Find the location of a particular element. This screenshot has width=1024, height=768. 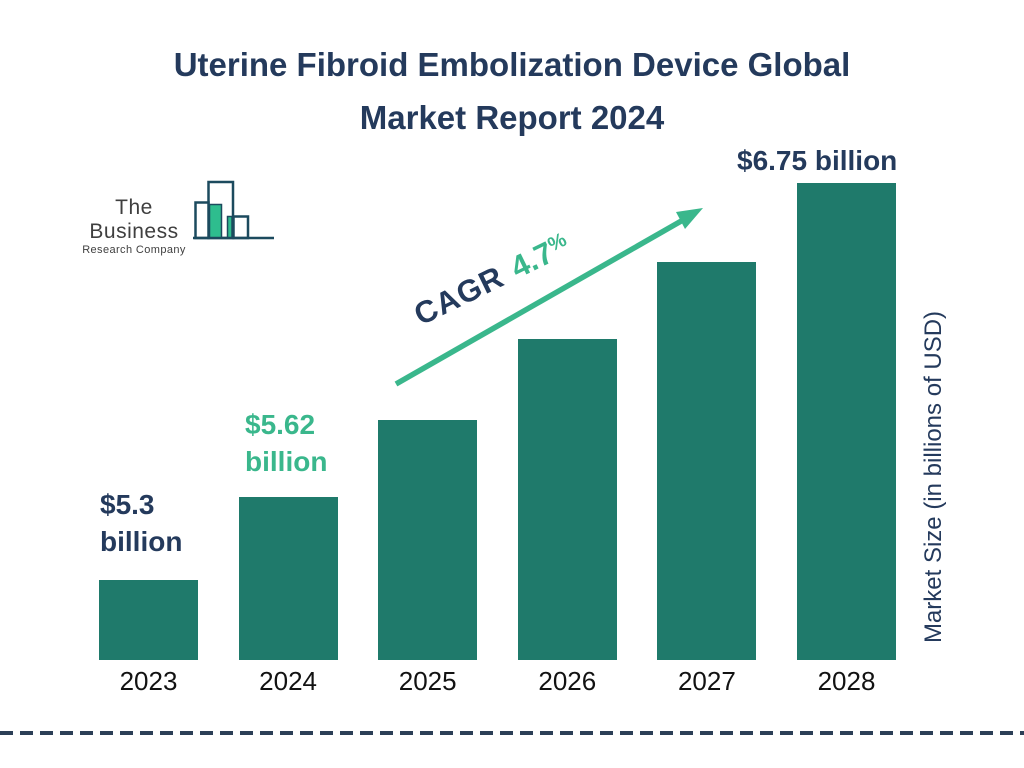

value-label-2028: $6.75 billion is located at coordinates (817, 160).